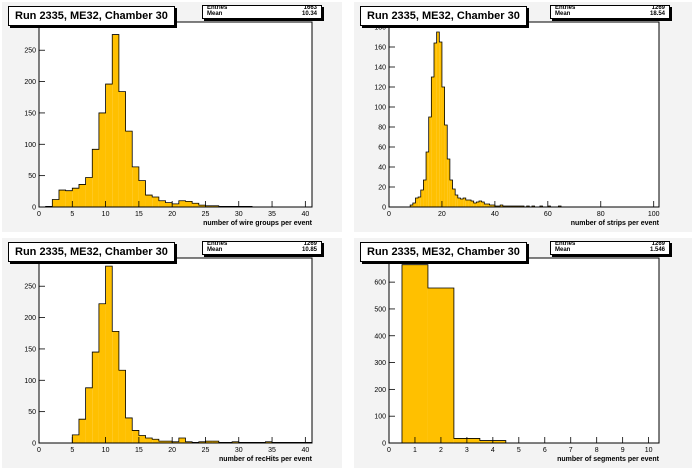  I want to click on y-tick-label: 60, so click(382, 148).